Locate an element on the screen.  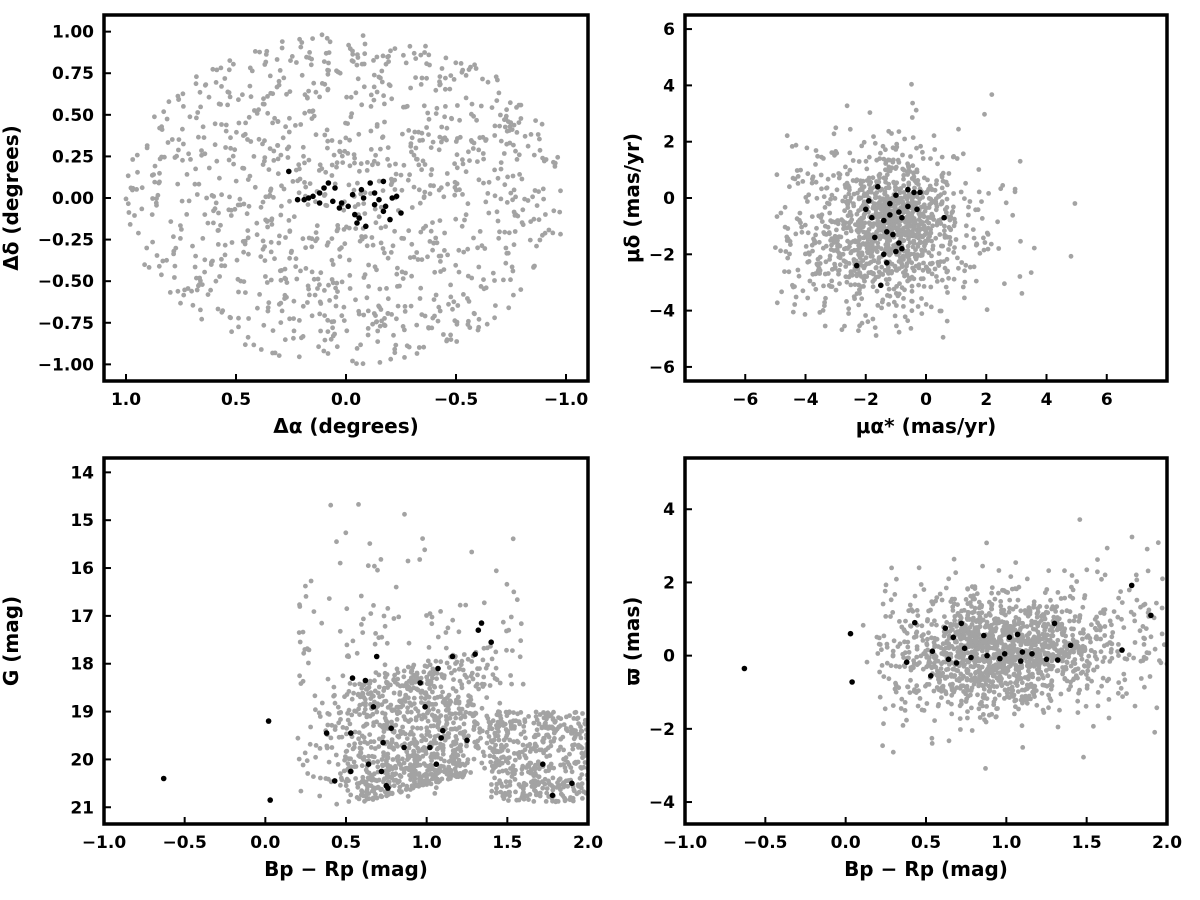
y-tick-label: 21 is located at coordinates (82, 808).